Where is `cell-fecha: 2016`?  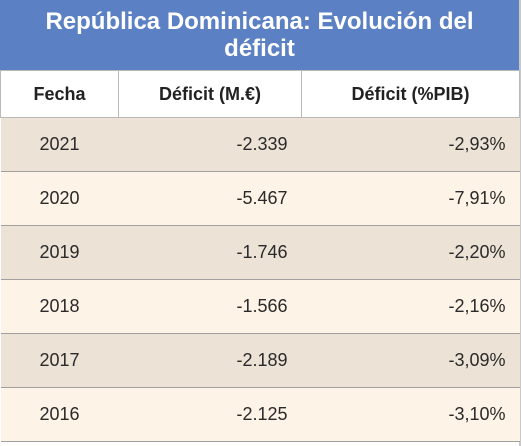
cell-fecha: 2016 is located at coordinates (59, 414).